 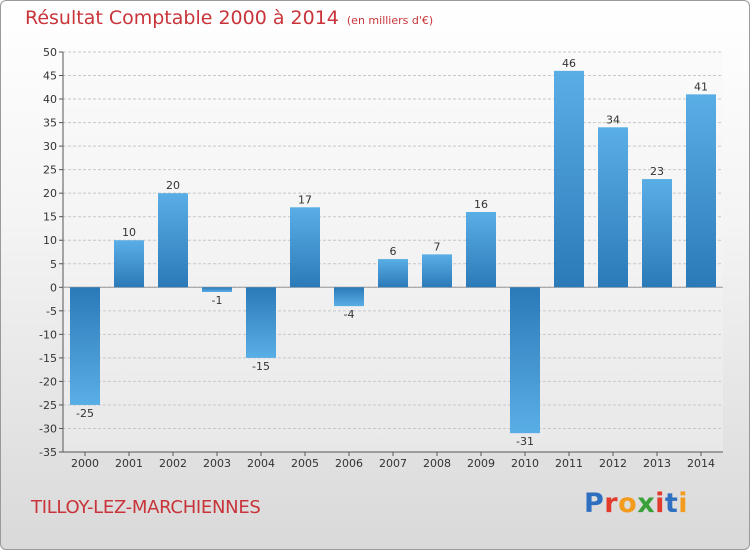 I want to click on x-tick-label: 2008, so click(x=437, y=463).